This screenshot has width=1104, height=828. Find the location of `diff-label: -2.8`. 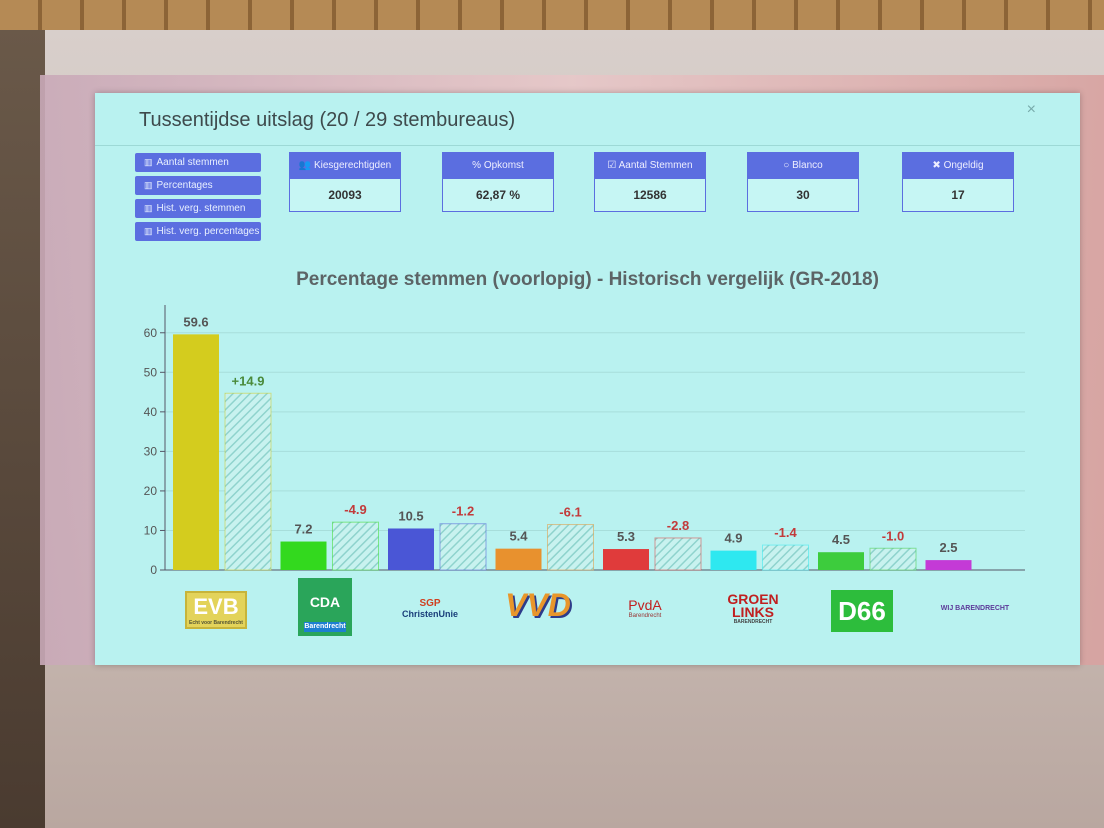

diff-label: -2.8 is located at coordinates (678, 525).